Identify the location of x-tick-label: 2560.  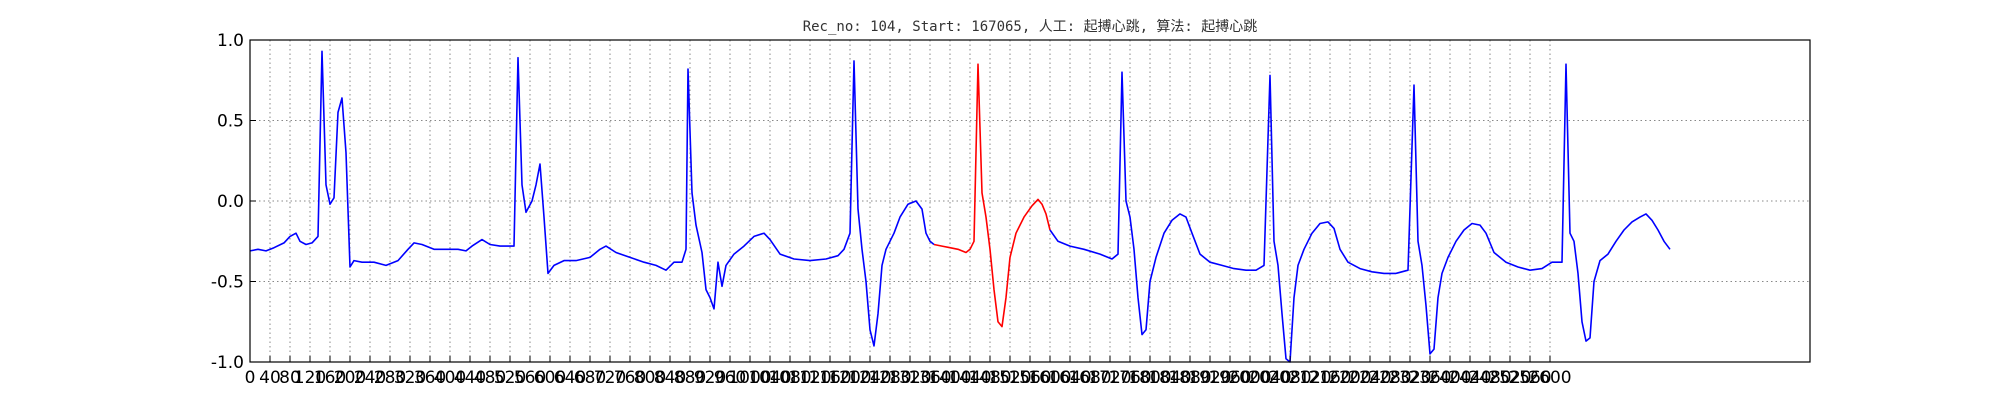
(1529, 378).